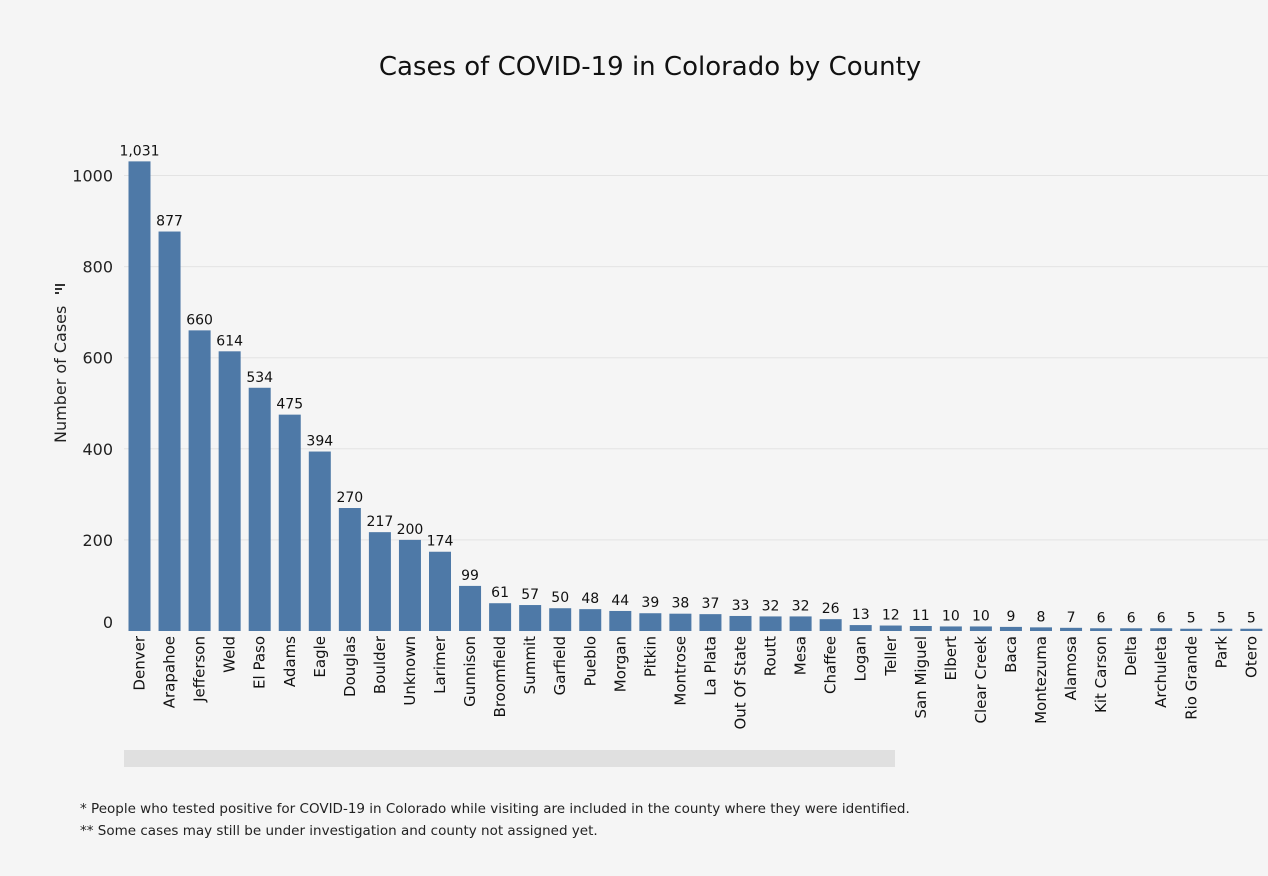 This screenshot has width=1268, height=876. What do you see at coordinates (1041, 680) in the screenshot?
I see `x-tick-label: Montezuma` at bounding box center [1041, 680].